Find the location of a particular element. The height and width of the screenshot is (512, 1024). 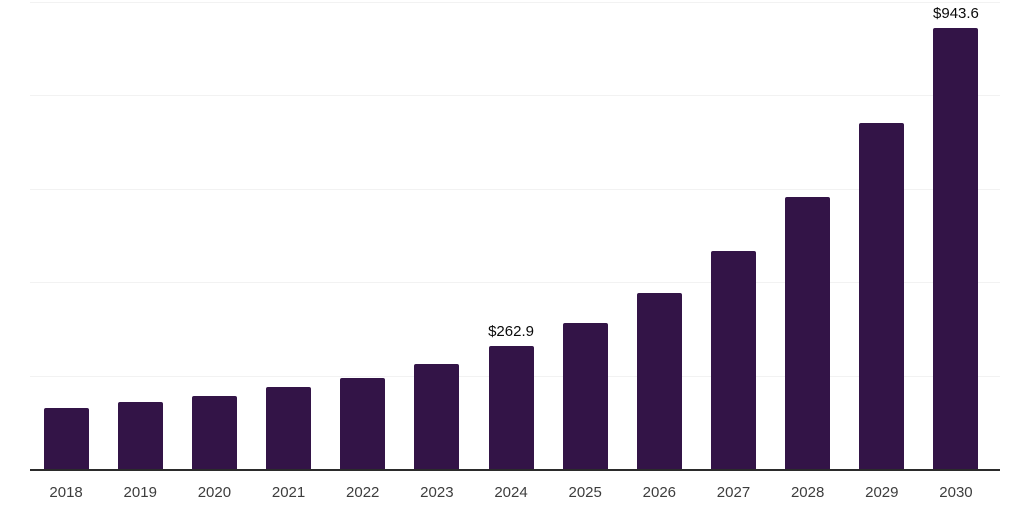

bar-column-2028 is located at coordinates (808, 235).